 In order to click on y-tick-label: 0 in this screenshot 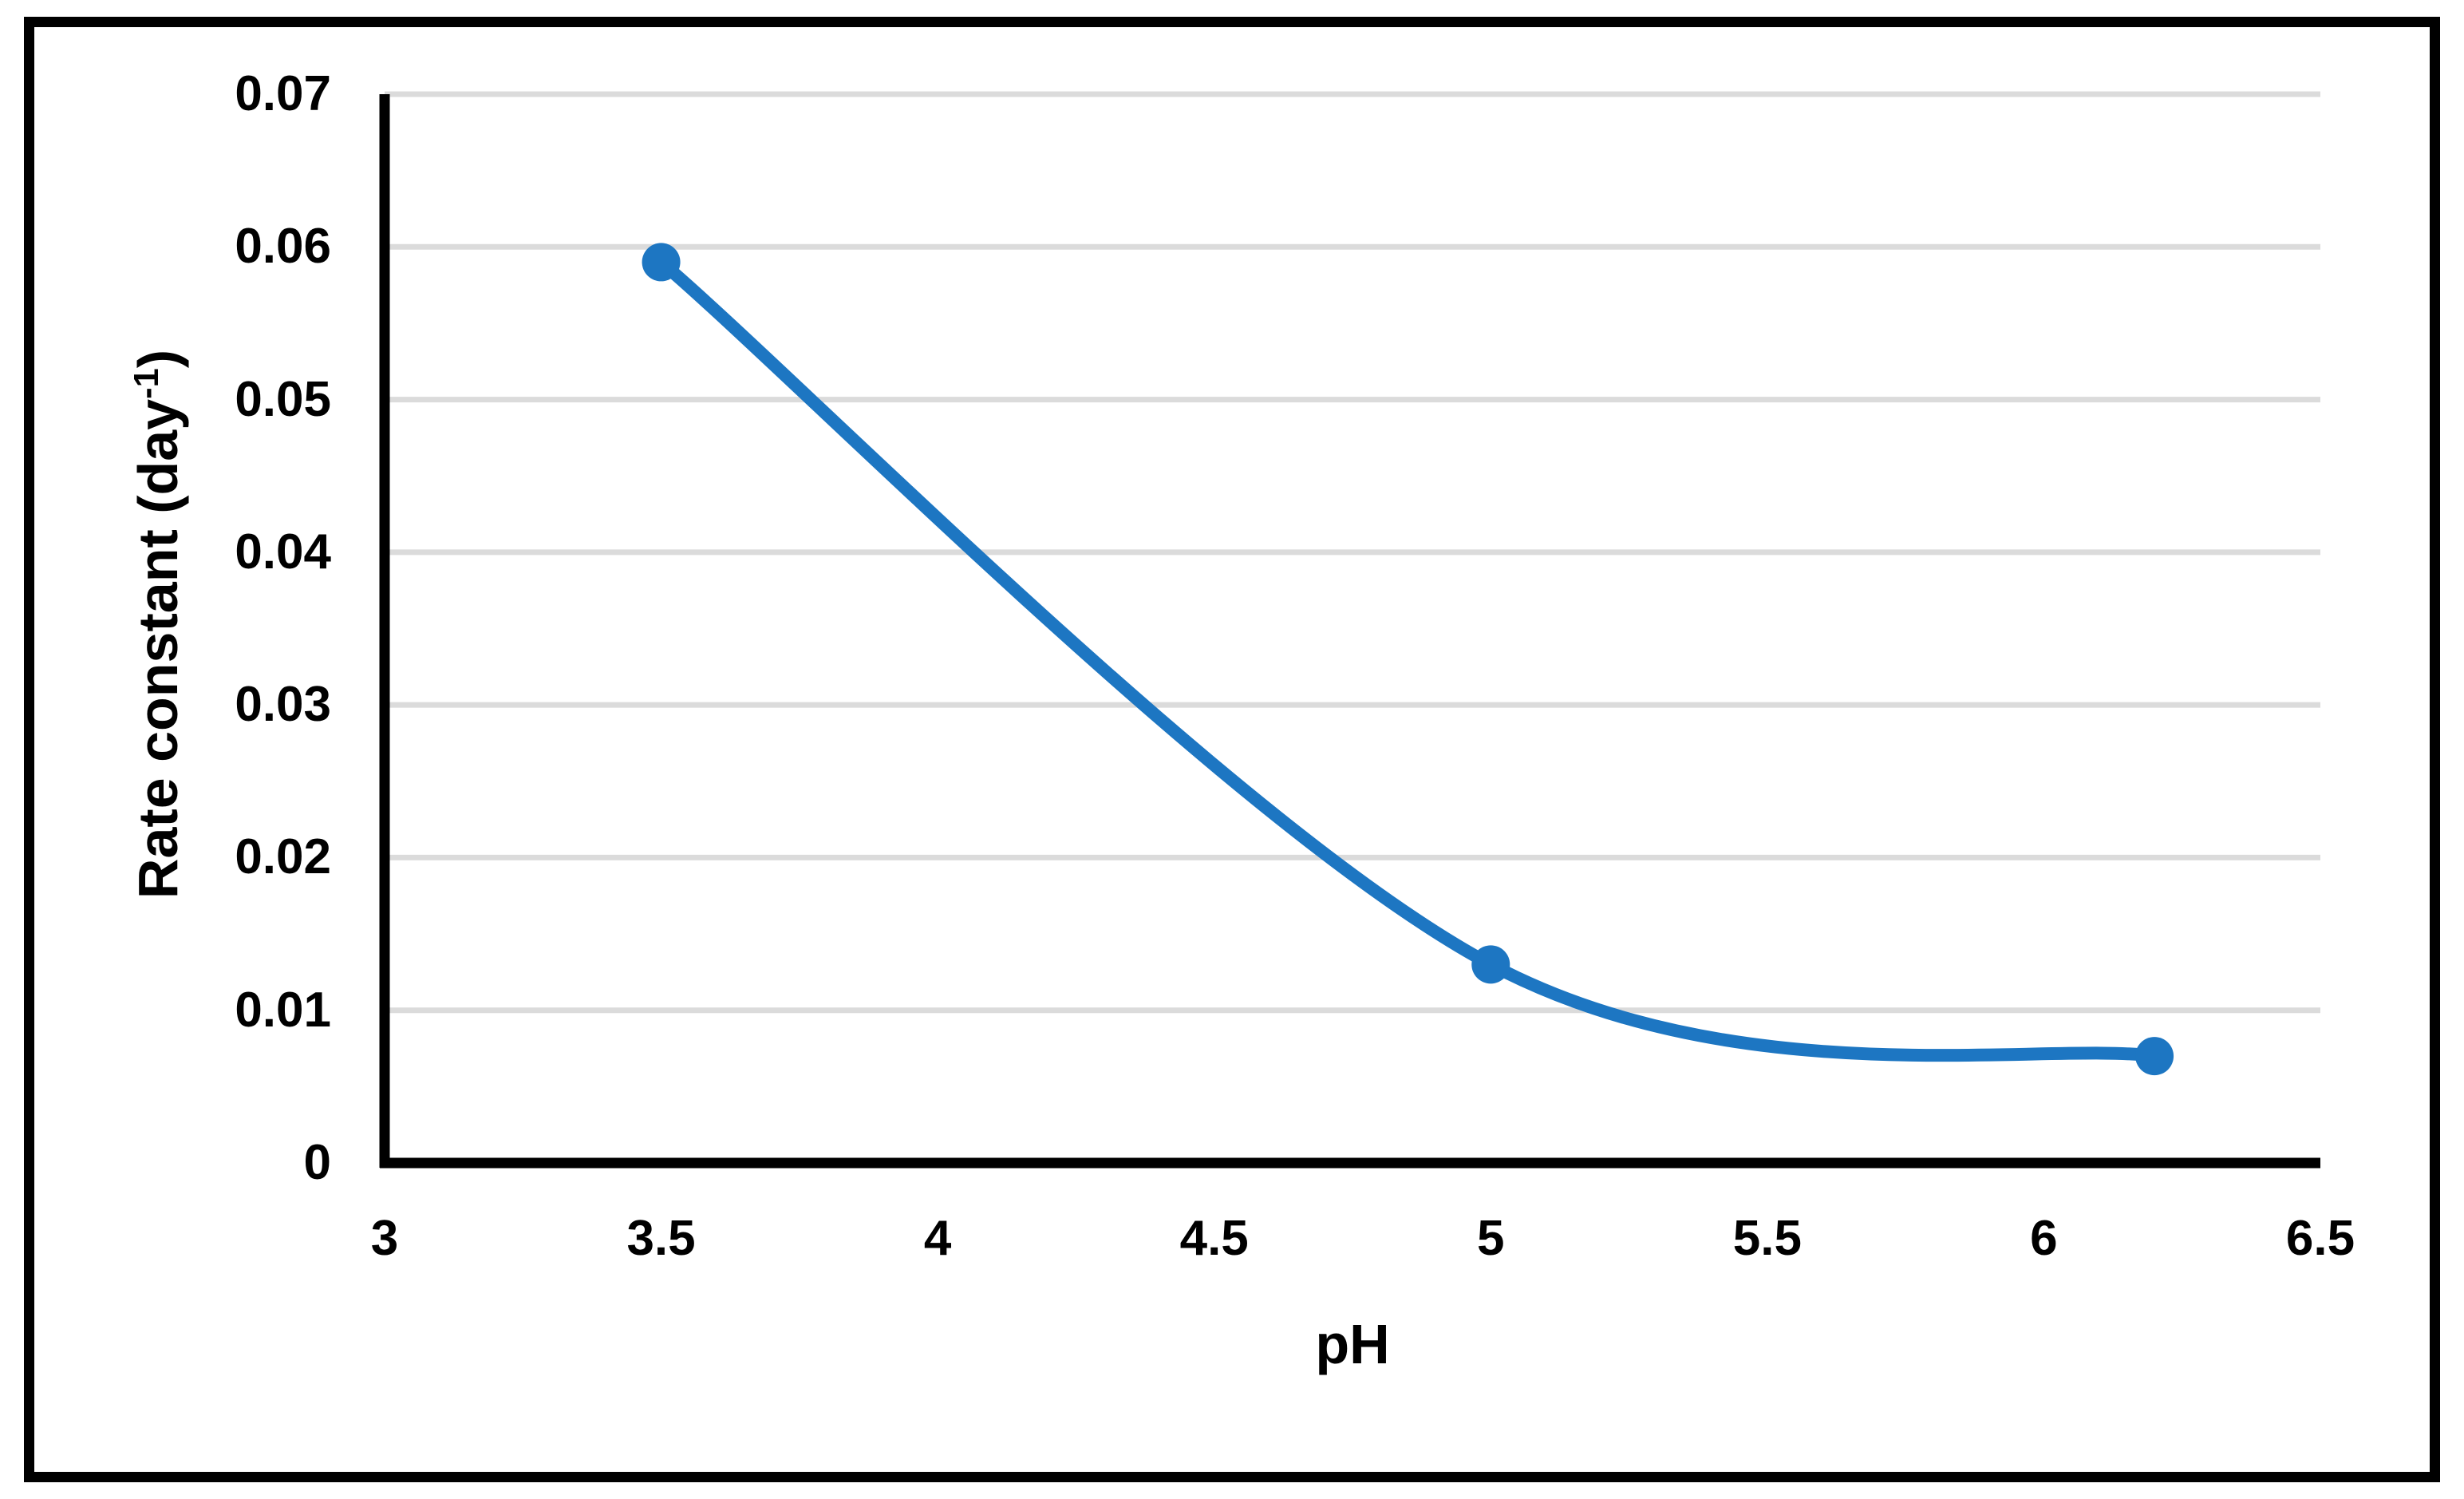, I will do `click(317, 1162)`.